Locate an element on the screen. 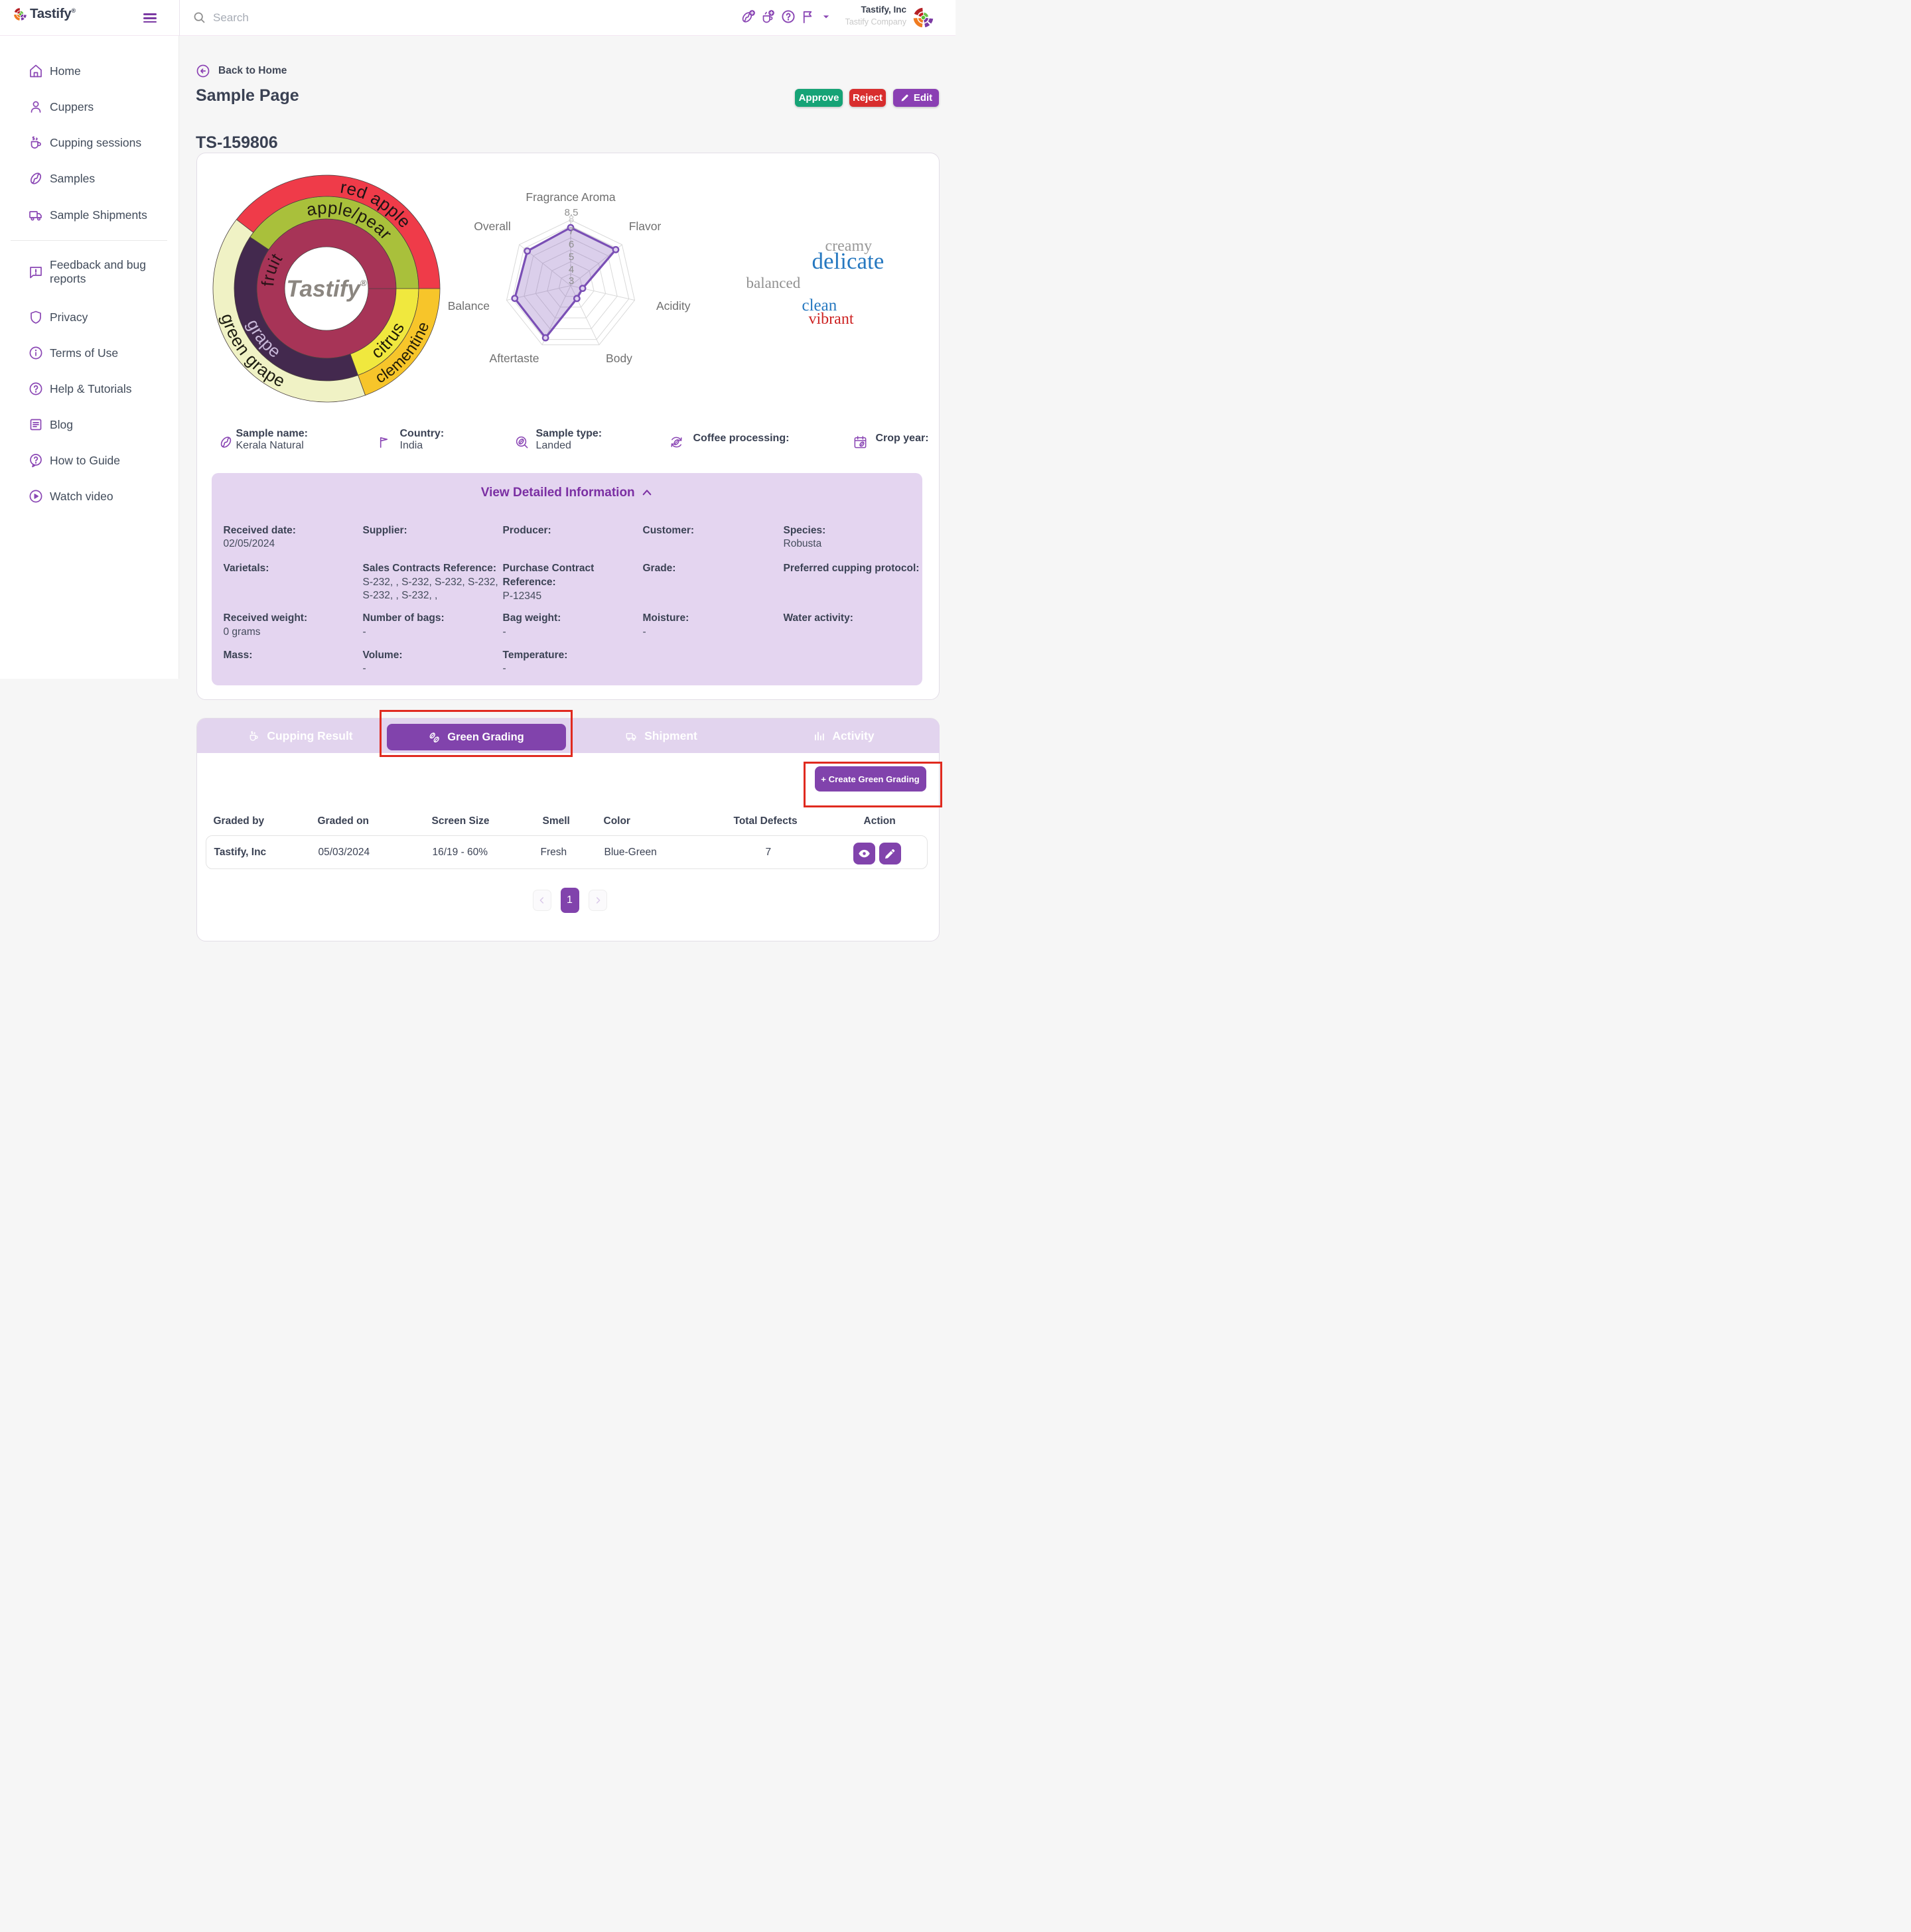  svg-text: Flavor is located at coordinates (645, 226).